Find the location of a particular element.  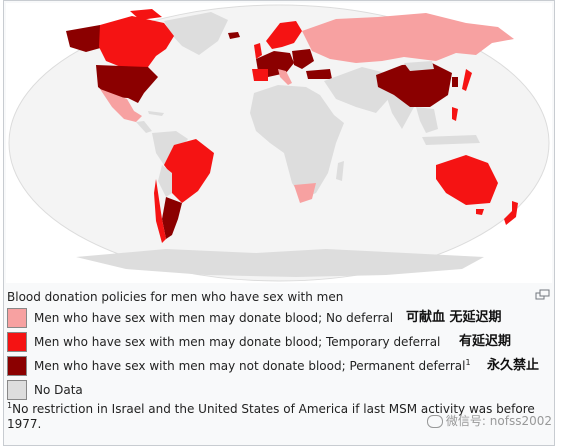

madagascar is located at coordinates (340, 171).